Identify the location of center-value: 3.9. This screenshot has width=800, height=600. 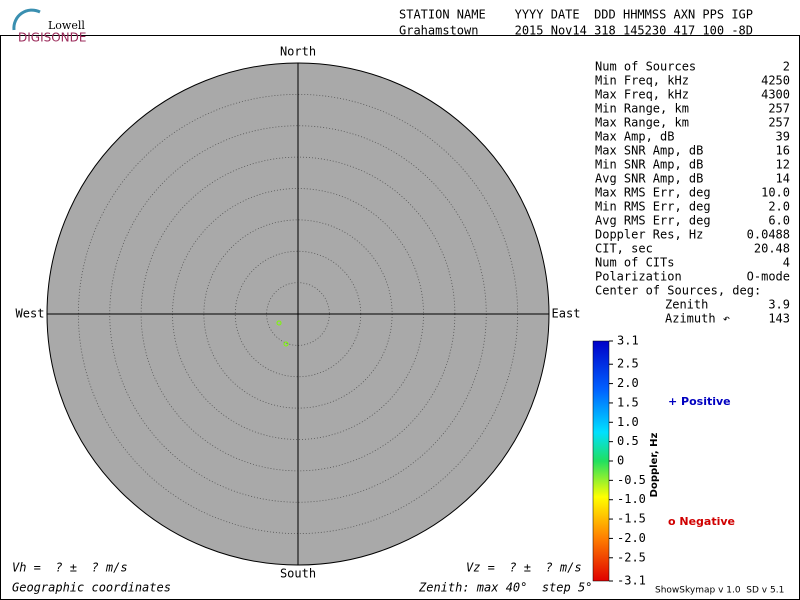
(779, 305).